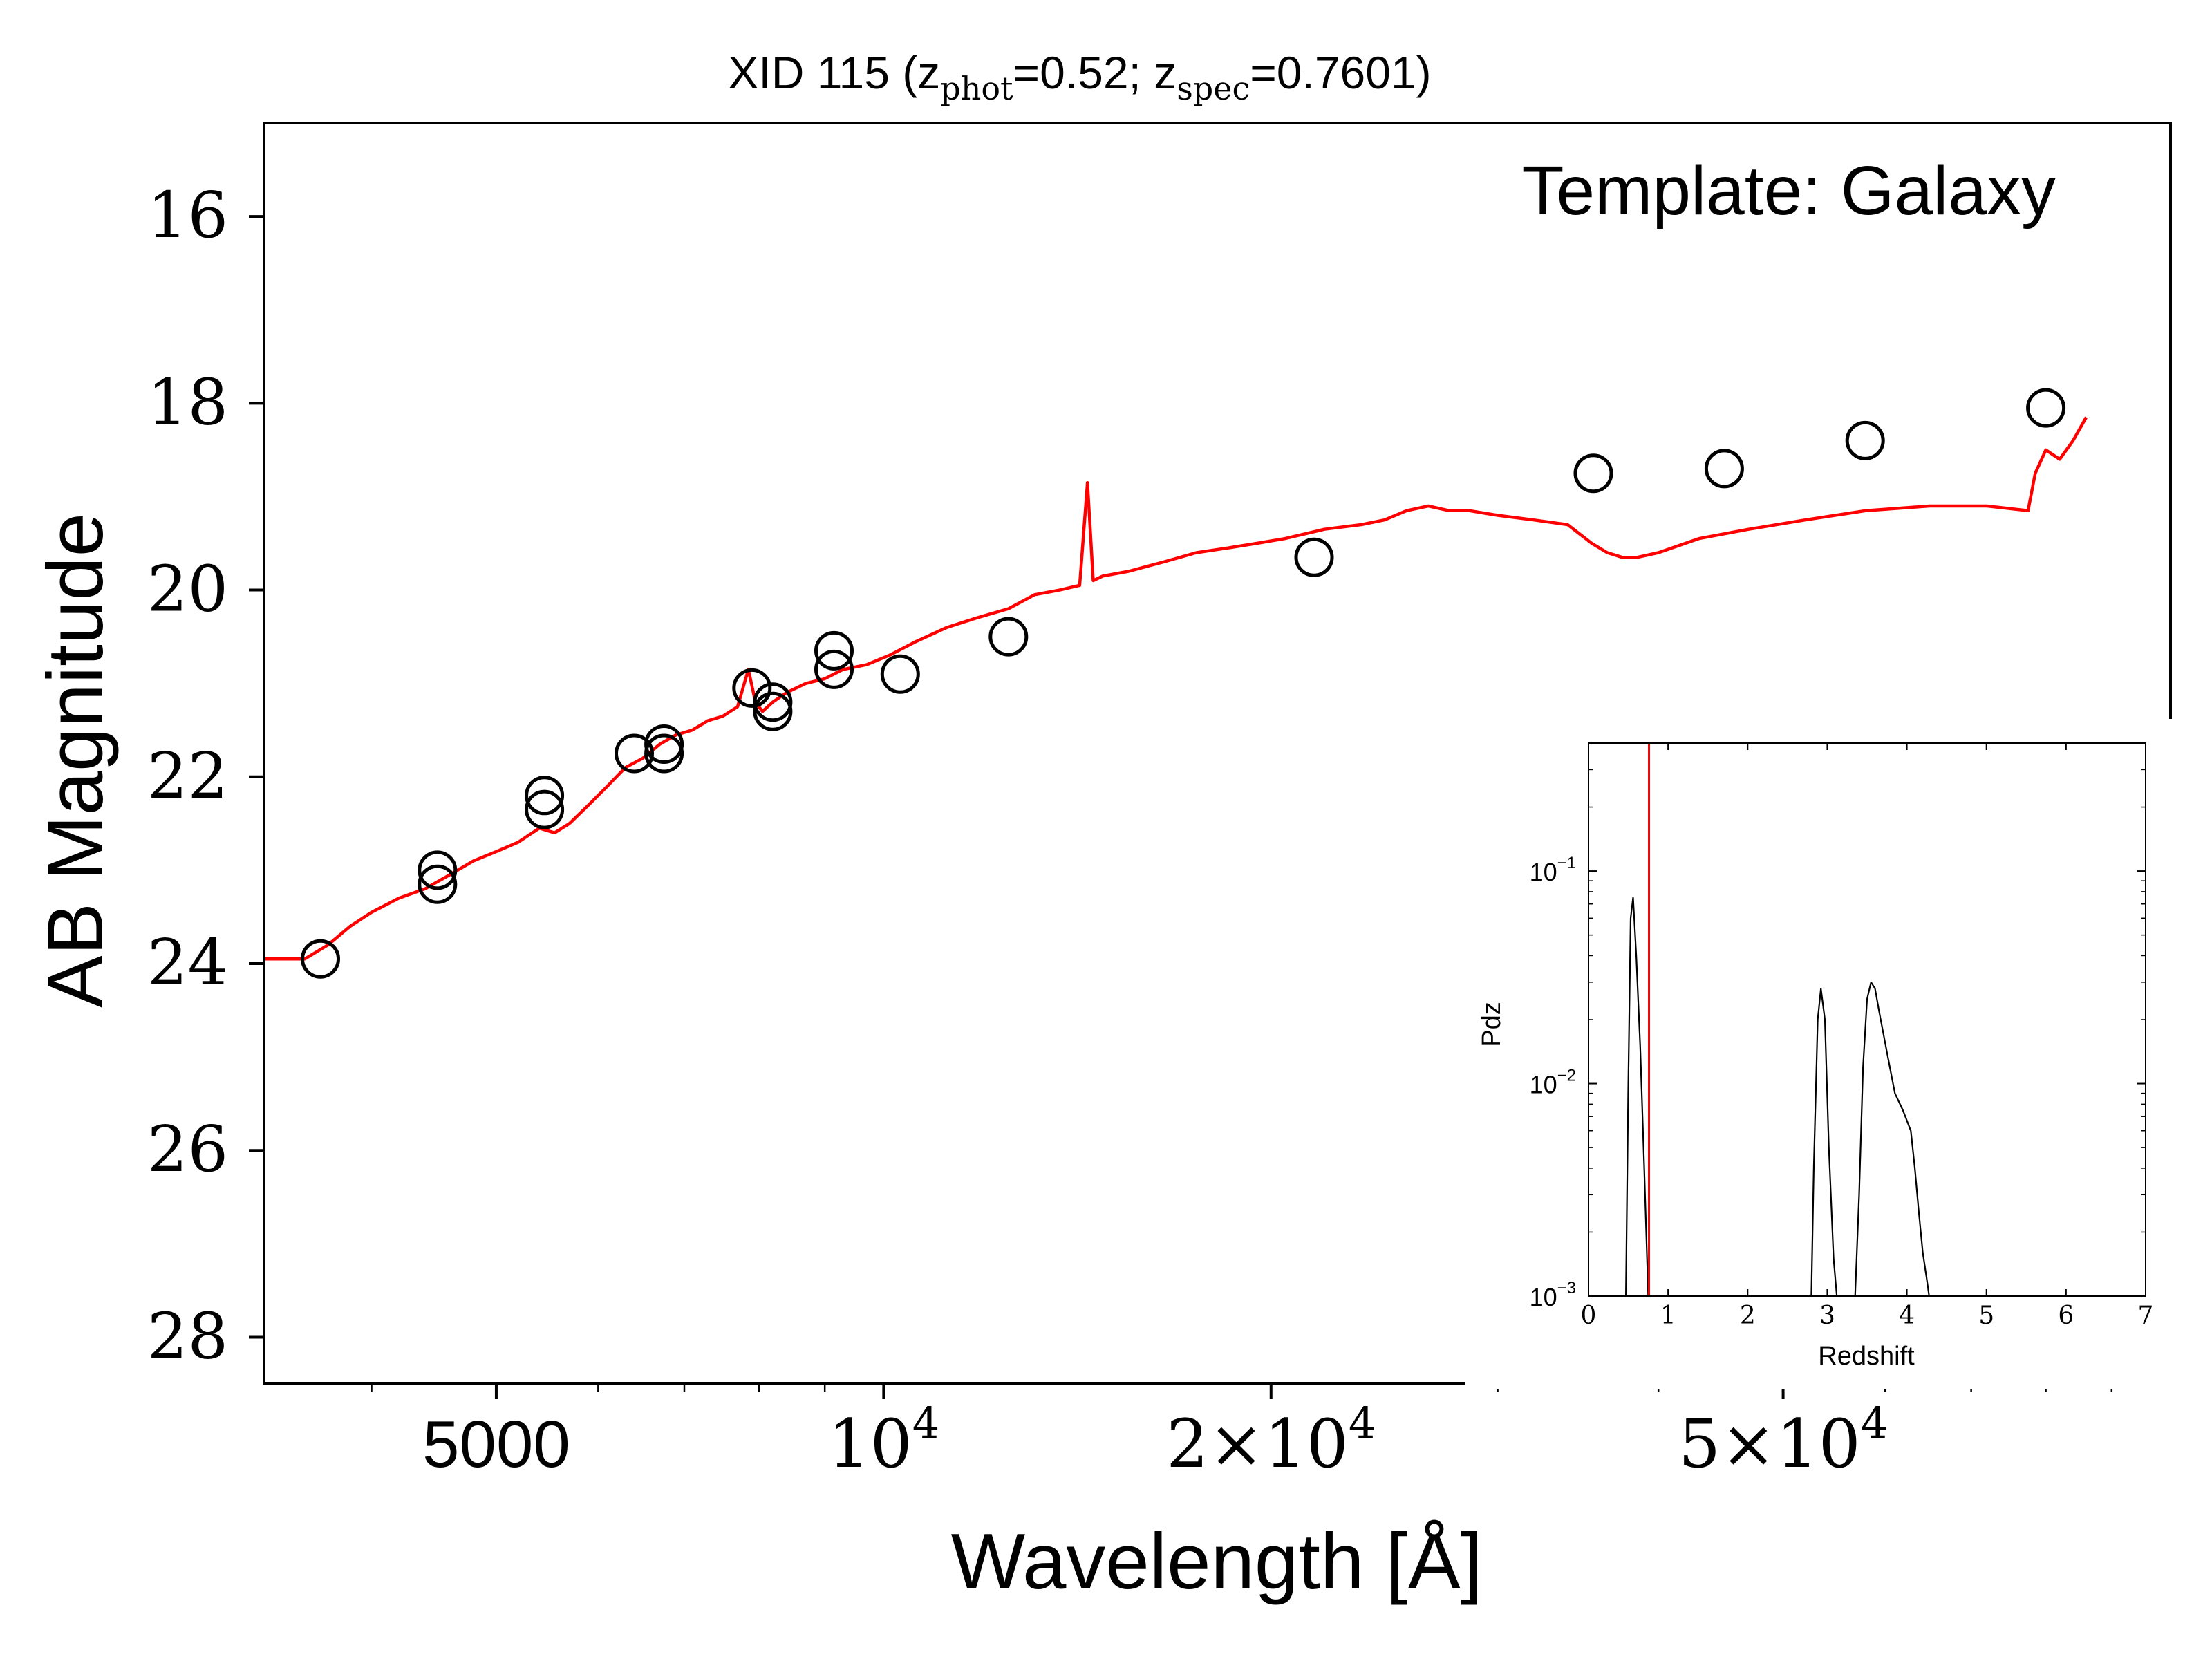 This screenshot has height=1659, width=2212. I want to click on x-tick-label: 2×10⁴, so click(1271, 1441).